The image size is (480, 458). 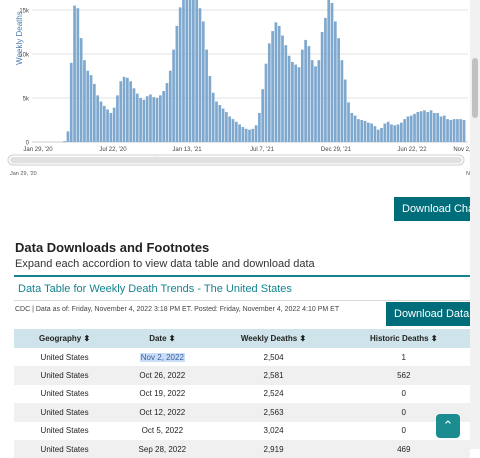 What do you see at coordinates (273, 338) in the screenshot?
I see `col-weekly-deaths-header: Weekly Deaths ⬍` at bounding box center [273, 338].